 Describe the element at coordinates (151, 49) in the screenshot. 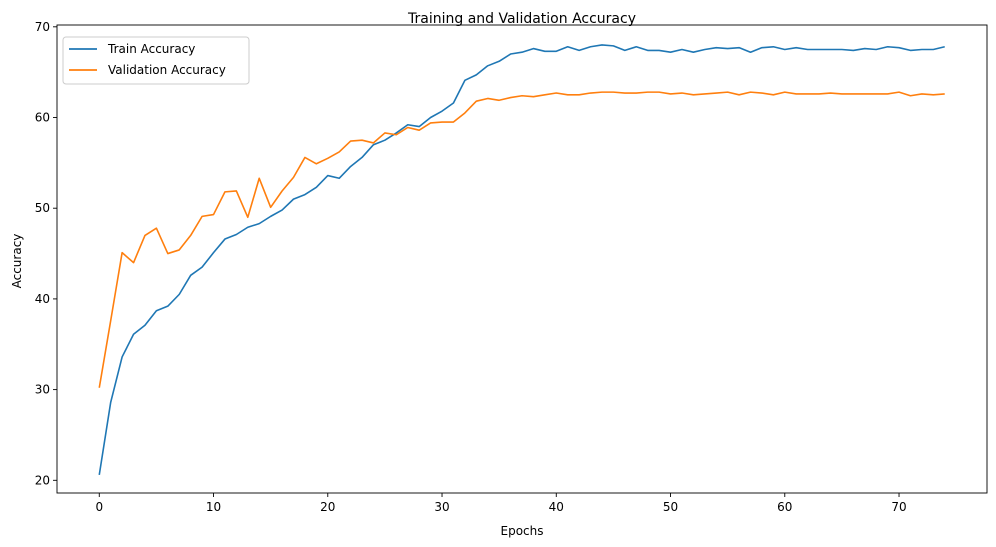

I see `legend-label: Train Accuracy` at that location.